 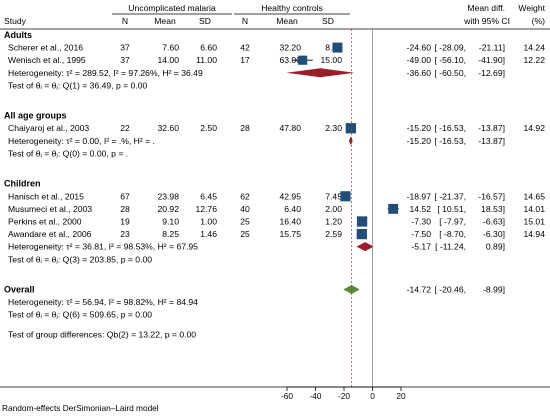 What do you see at coordinates (491, 128) in the screenshot?
I see `study-row-1-0-ci-hi: -13.87]` at bounding box center [491, 128].